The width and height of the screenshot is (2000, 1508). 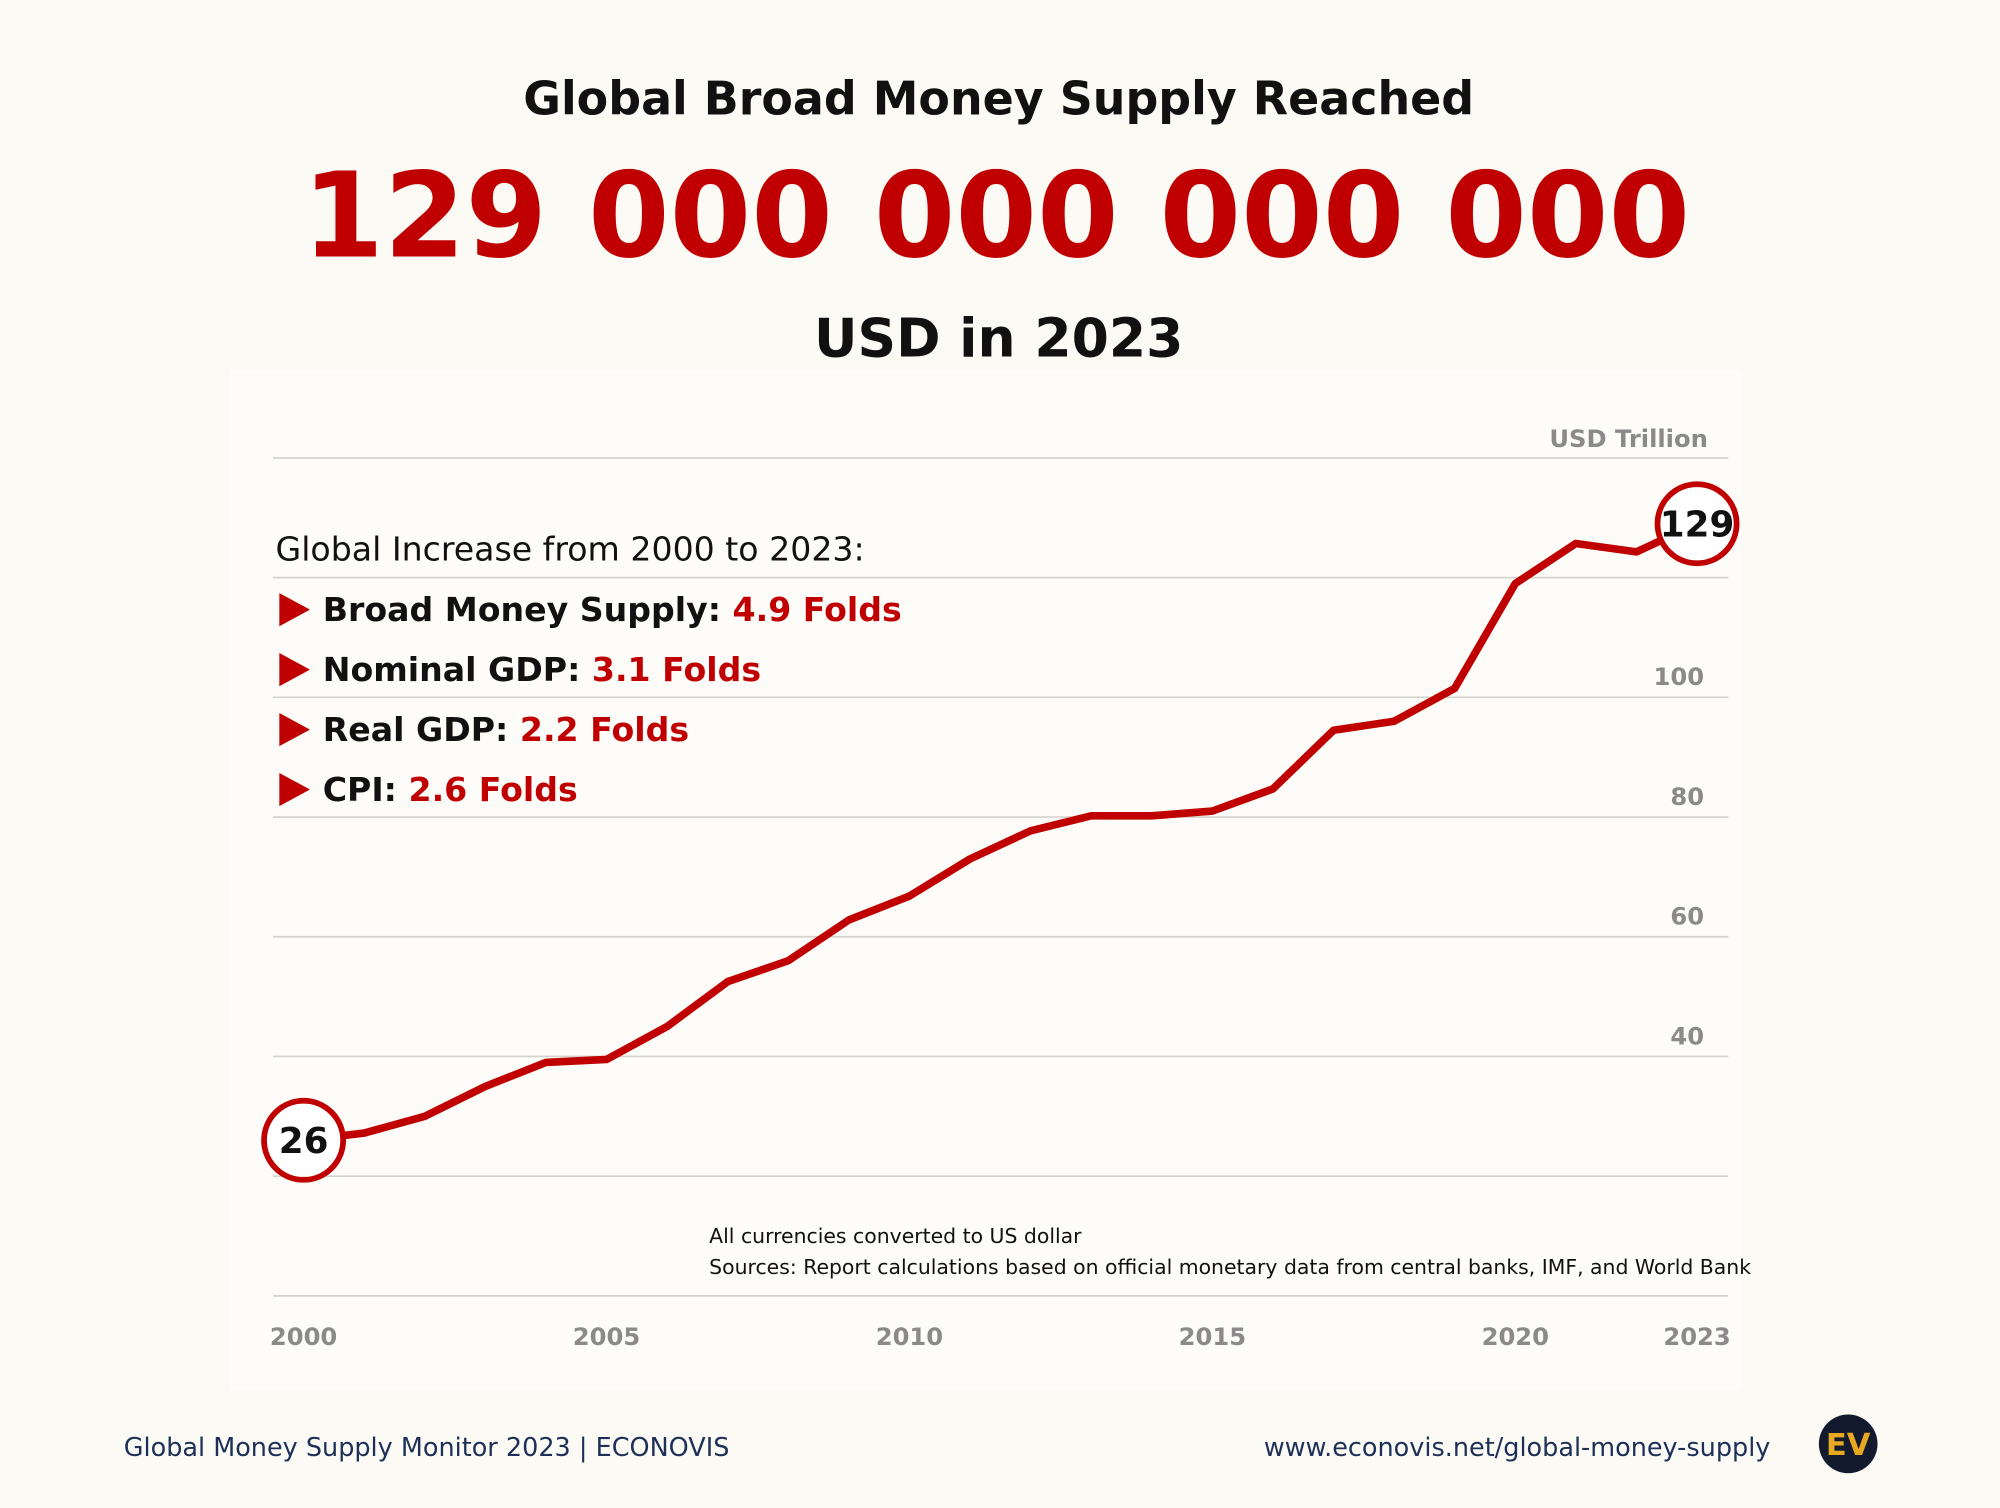 What do you see at coordinates (606, 1337) in the screenshot?
I see `x-tick-label: 2005` at bounding box center [606, 1337].